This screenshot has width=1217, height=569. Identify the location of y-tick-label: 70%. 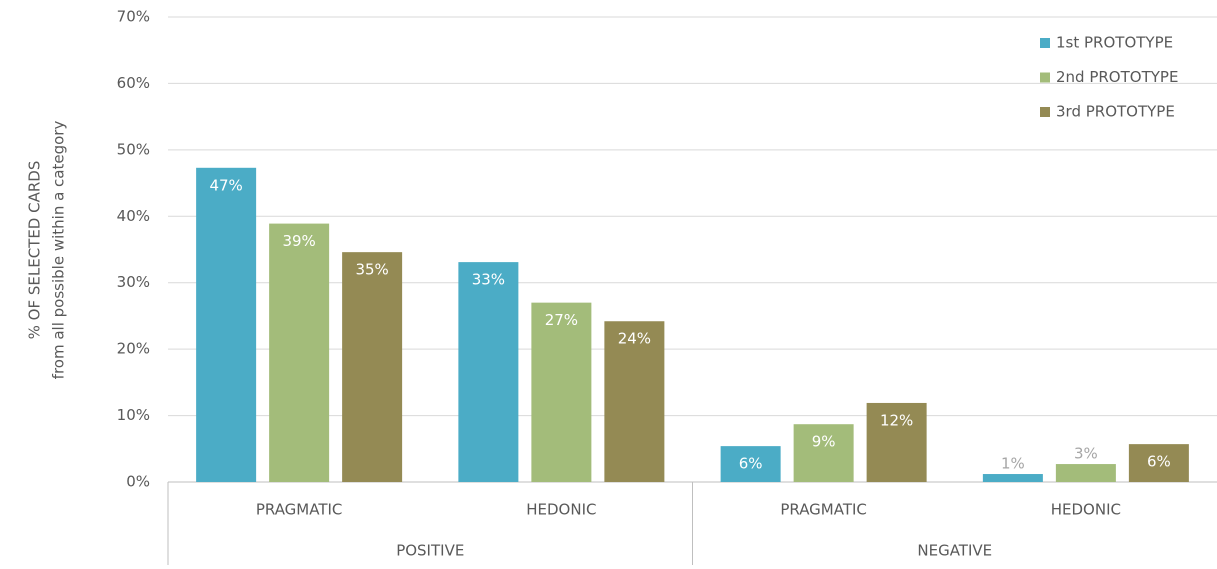
(133, 17).